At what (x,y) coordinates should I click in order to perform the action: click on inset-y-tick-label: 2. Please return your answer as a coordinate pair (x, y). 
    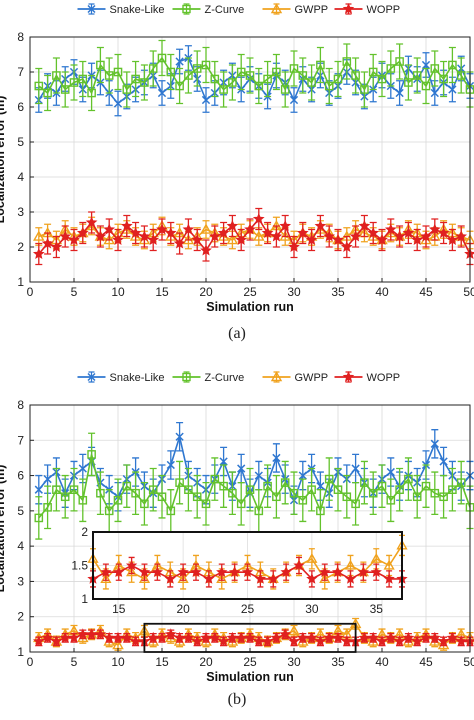
    Looking at the image, I should click on (84, 532).